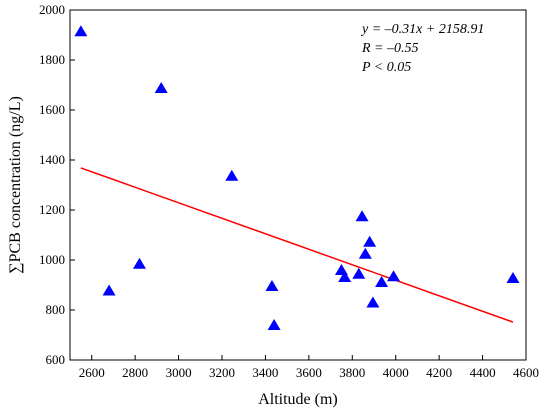 This screenshot has height=415, width=550. Describe the element at coordinates (352, 372) in the screenshot. I see `x-tick-label: 3800` at that location.